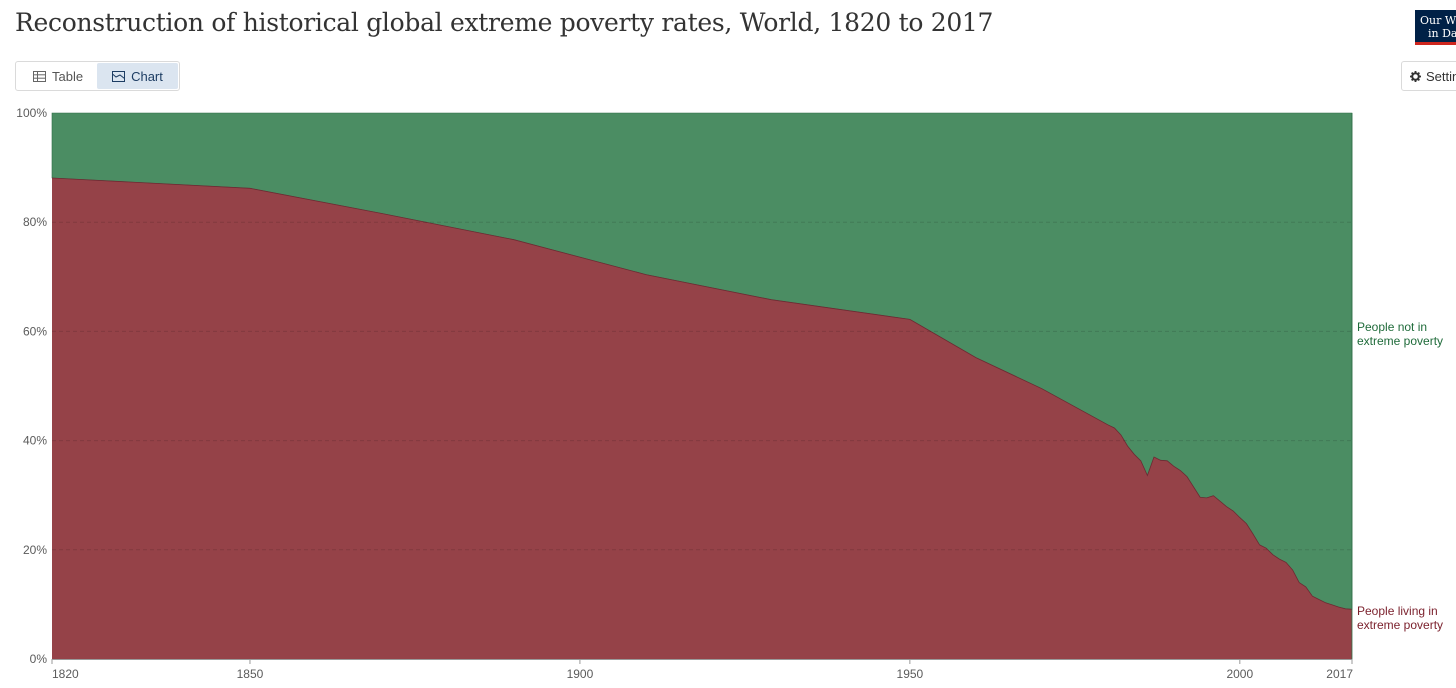 The height and width of the screenshot is (688, 1456). I want to click on y-tick-label: 60%, so click(35, 331).